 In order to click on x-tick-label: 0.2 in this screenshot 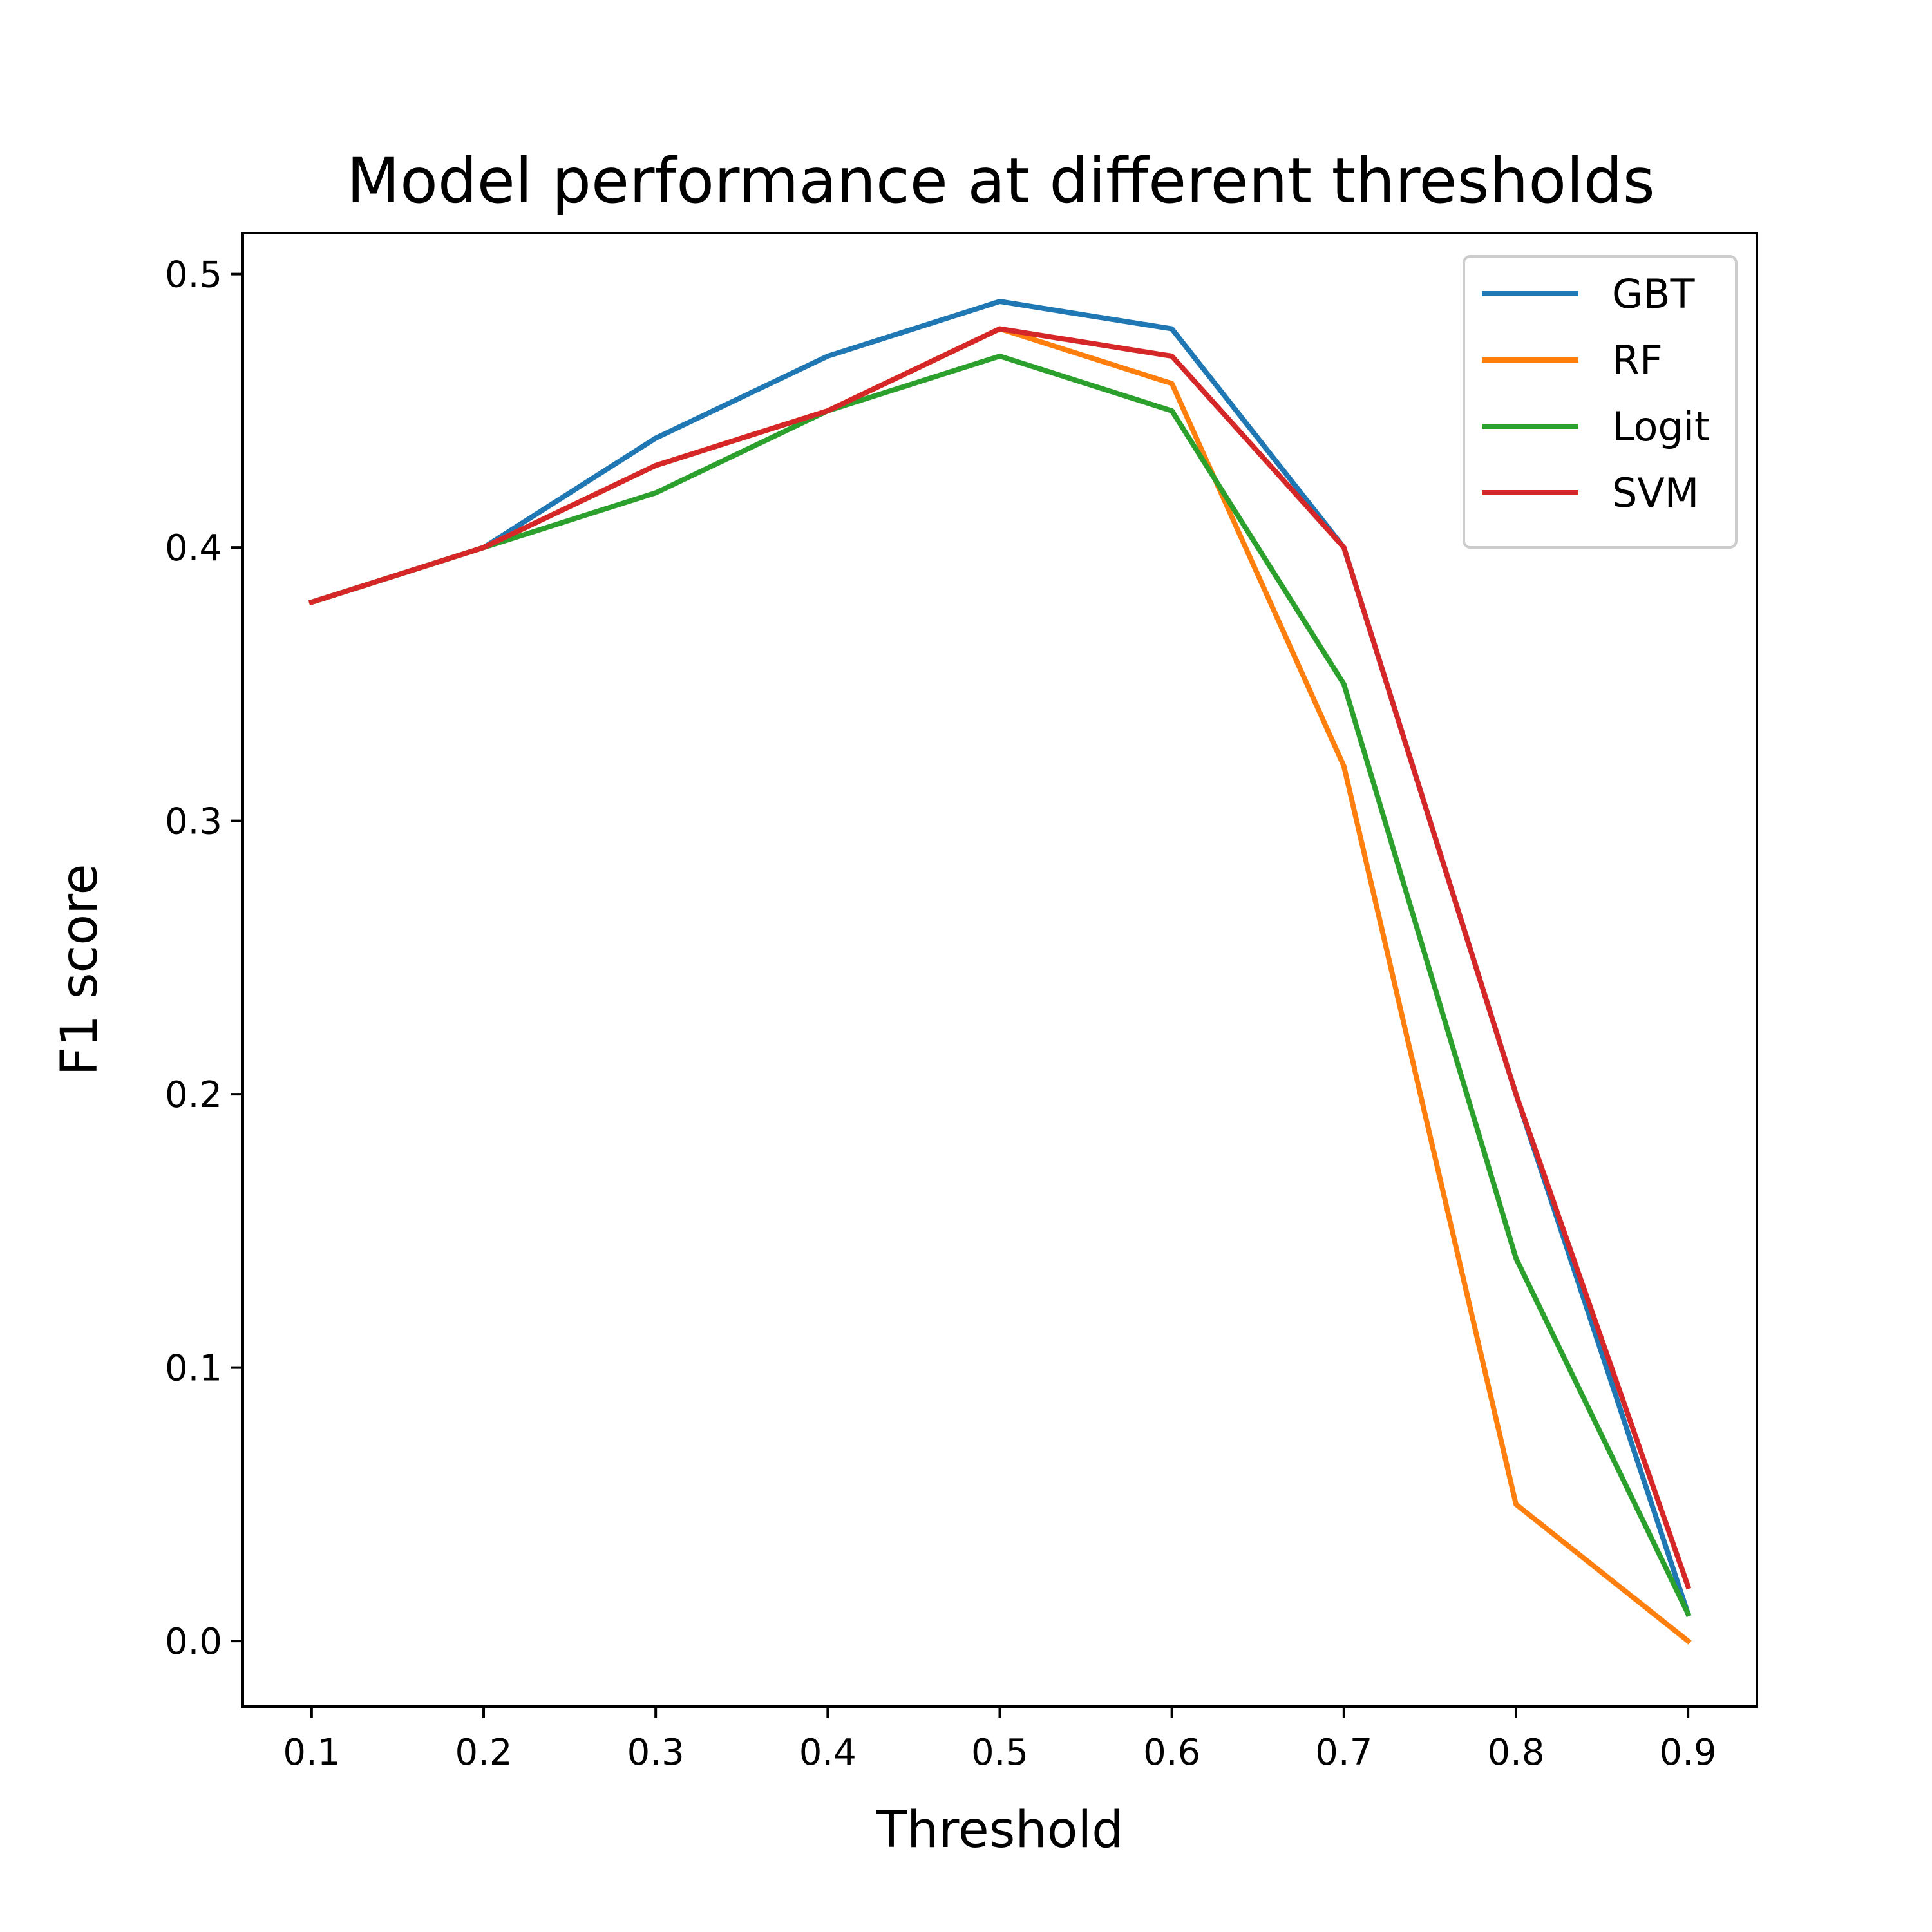, I will do `click(483, 1753)`.